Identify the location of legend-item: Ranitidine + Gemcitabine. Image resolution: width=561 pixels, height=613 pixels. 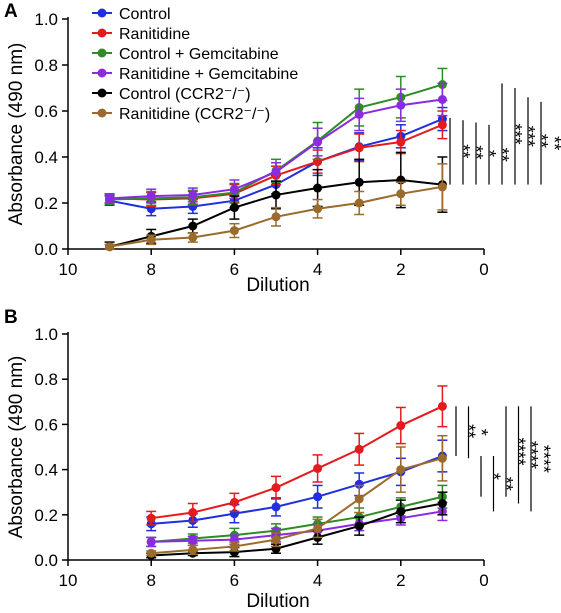
(195, 74).